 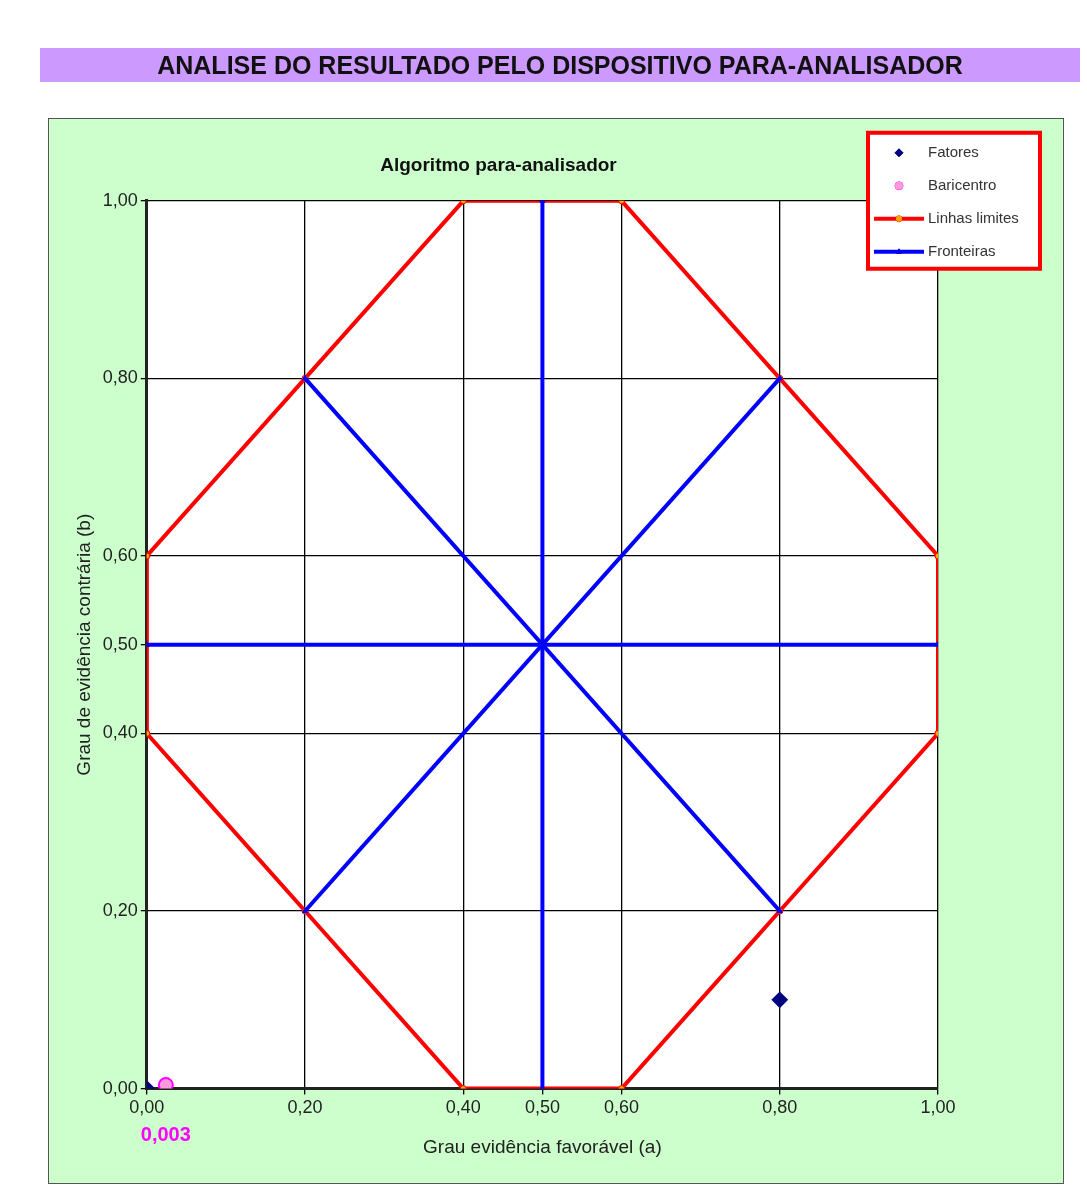 What do you see at coordinates (962, 250) in the screenshot?
I see `legend-label: Fronteiras` at bounding box center [962, 250].